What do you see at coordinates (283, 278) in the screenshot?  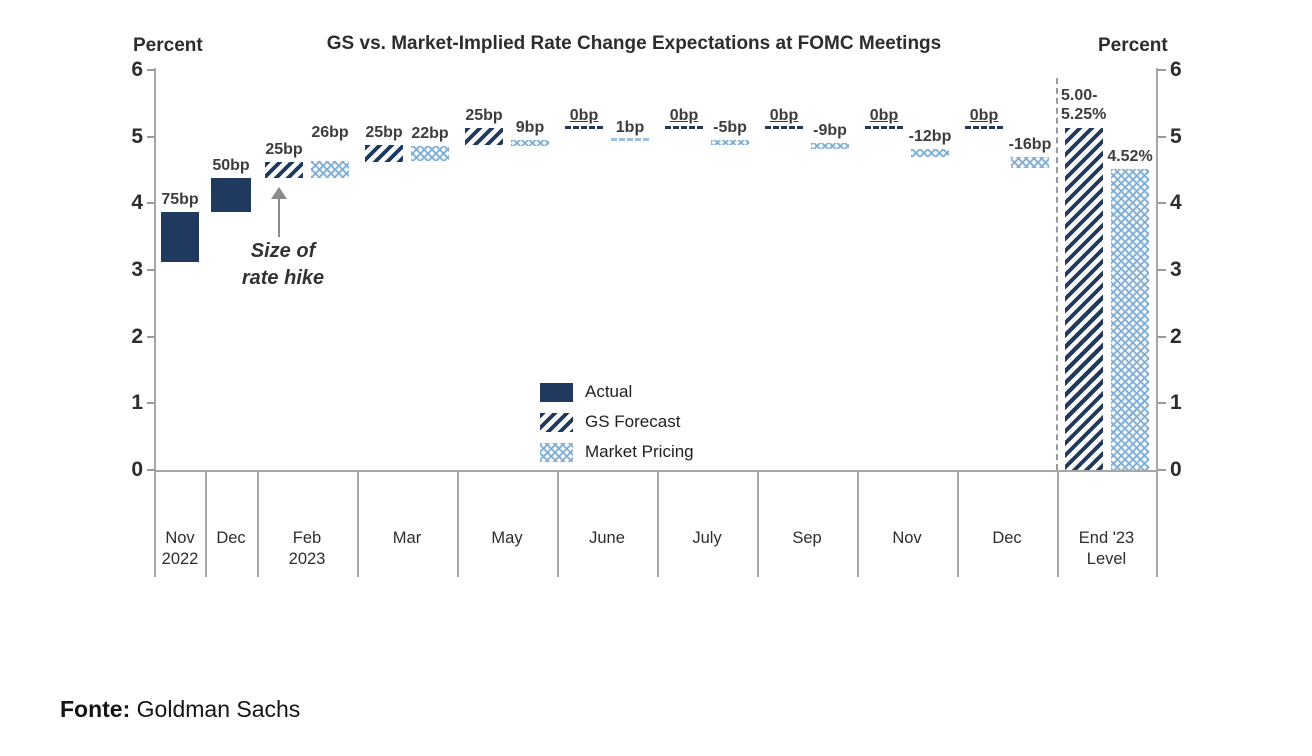 I see `annotation-line-2: rate hike` at bounding box center [283, 278].